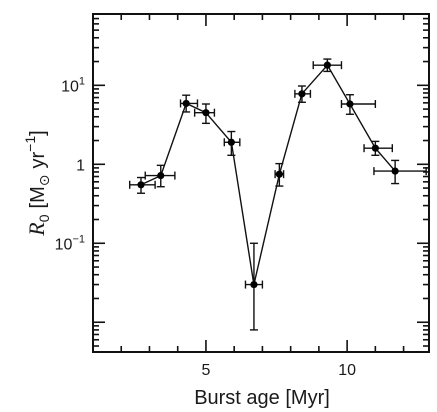  I want to click on x-tick-labels: 5 10, so click(278, 370).